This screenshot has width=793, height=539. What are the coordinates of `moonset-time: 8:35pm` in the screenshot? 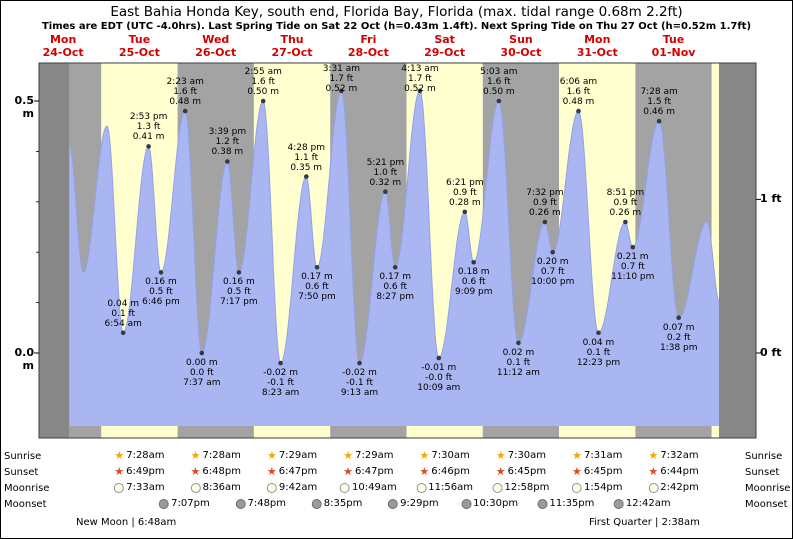 It's located at (343, 503).